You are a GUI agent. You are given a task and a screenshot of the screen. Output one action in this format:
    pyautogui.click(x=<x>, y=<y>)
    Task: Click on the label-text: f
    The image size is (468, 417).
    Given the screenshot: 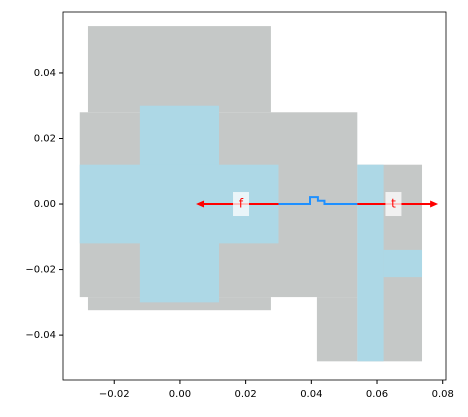 What is the action you would take?
    pyautogui.click(x=241, y=204)
    